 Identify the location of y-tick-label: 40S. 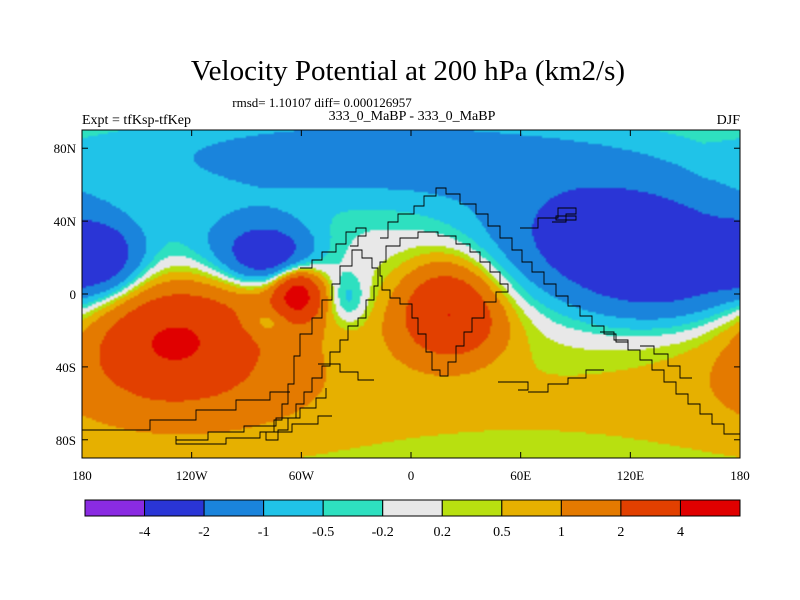
(66, 367).